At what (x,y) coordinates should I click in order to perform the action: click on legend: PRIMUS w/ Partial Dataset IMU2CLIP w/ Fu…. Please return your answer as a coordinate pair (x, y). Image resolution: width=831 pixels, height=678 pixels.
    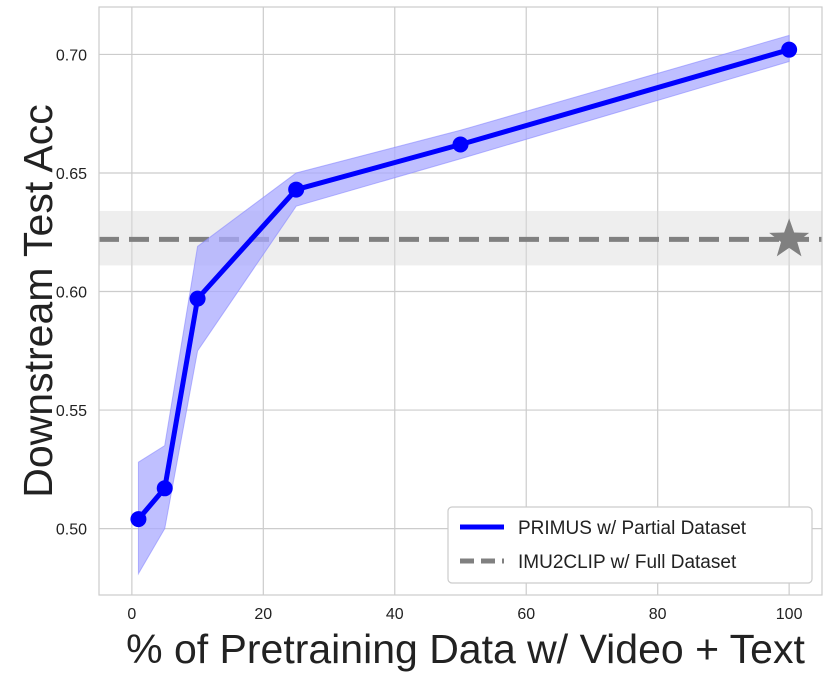
    Looking at the image, I should click on (630, 545).